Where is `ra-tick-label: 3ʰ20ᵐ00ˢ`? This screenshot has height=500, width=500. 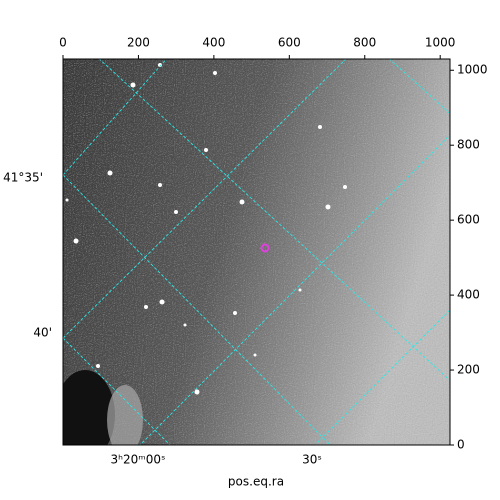
ra-tick-label: 3ʰ20ᵐ00ˢ is located at coordinates (138, 460).